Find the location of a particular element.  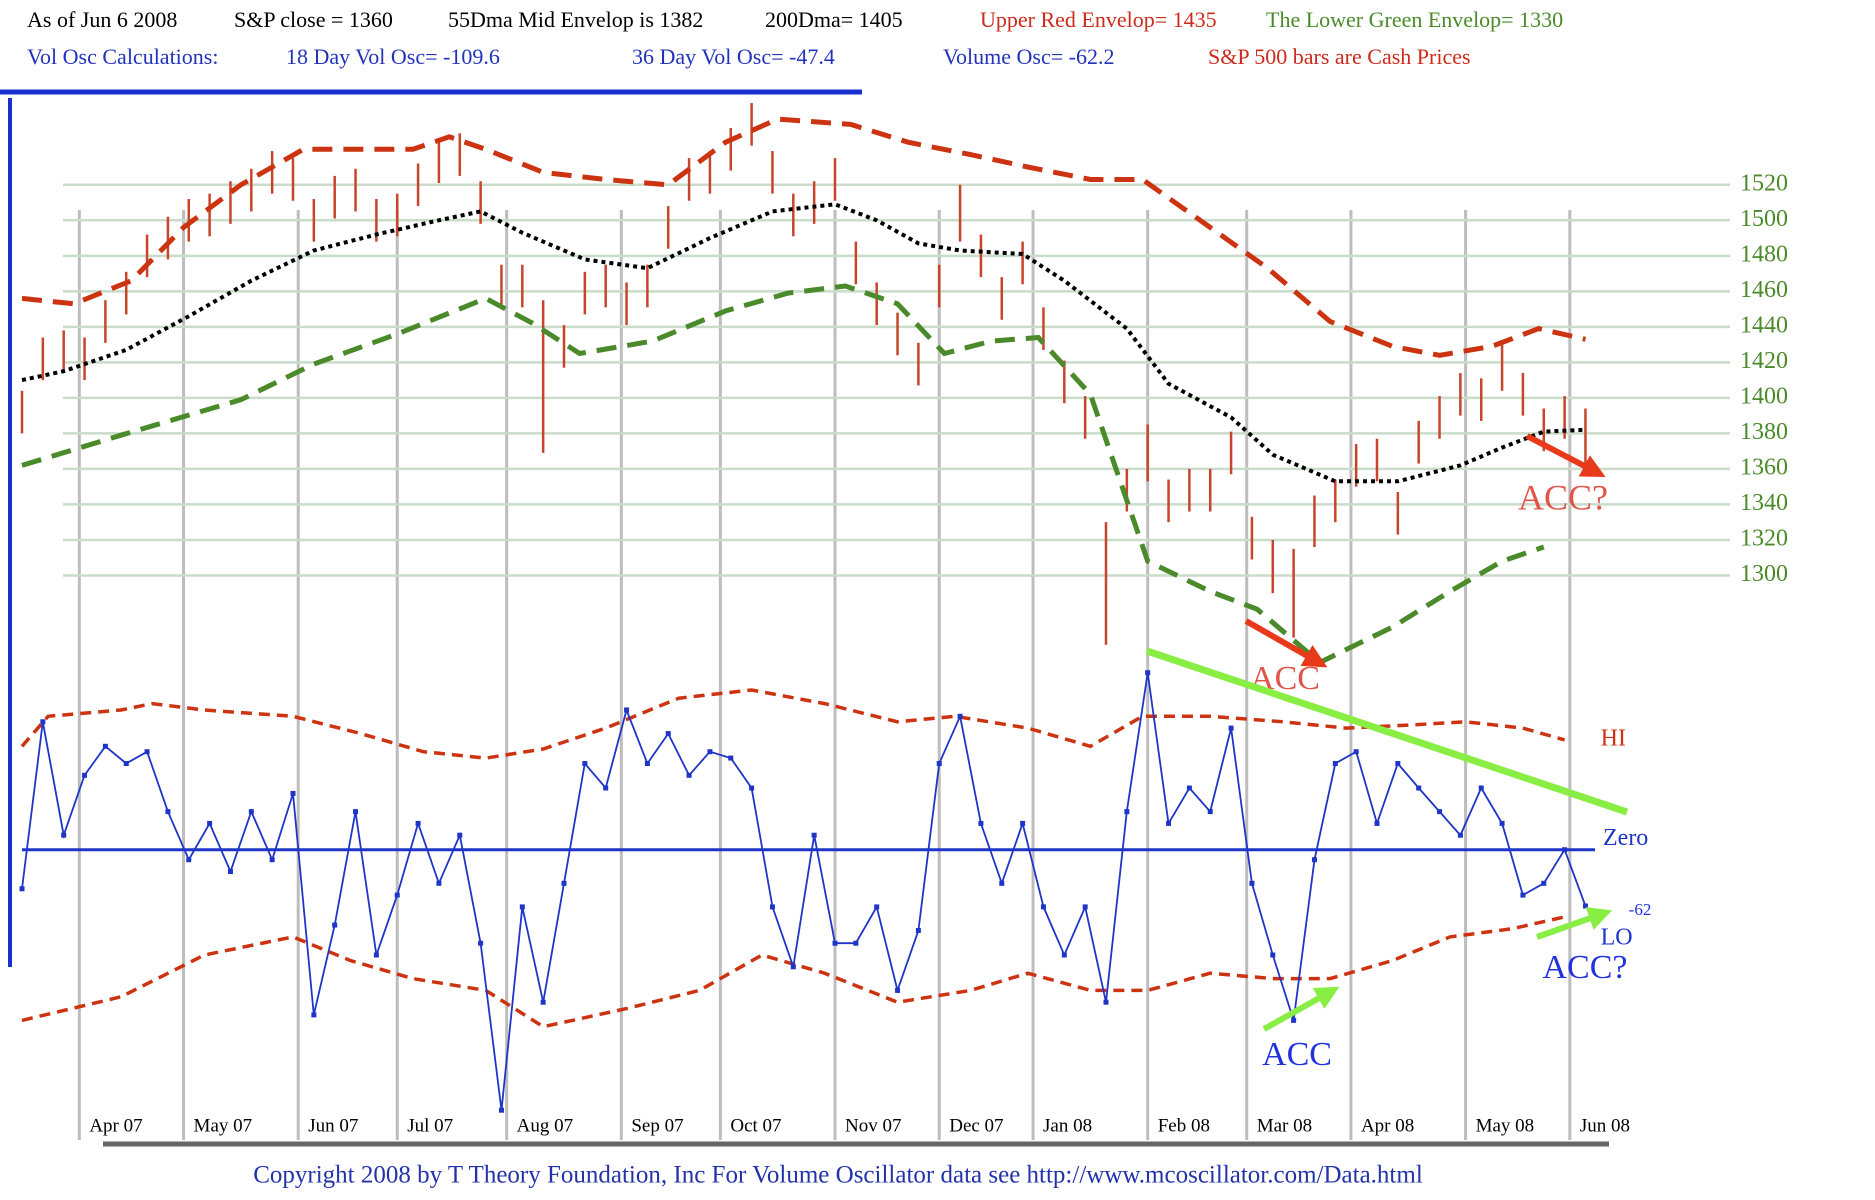

y-tick-label: 1420 is located at coordinates (1764, 361).